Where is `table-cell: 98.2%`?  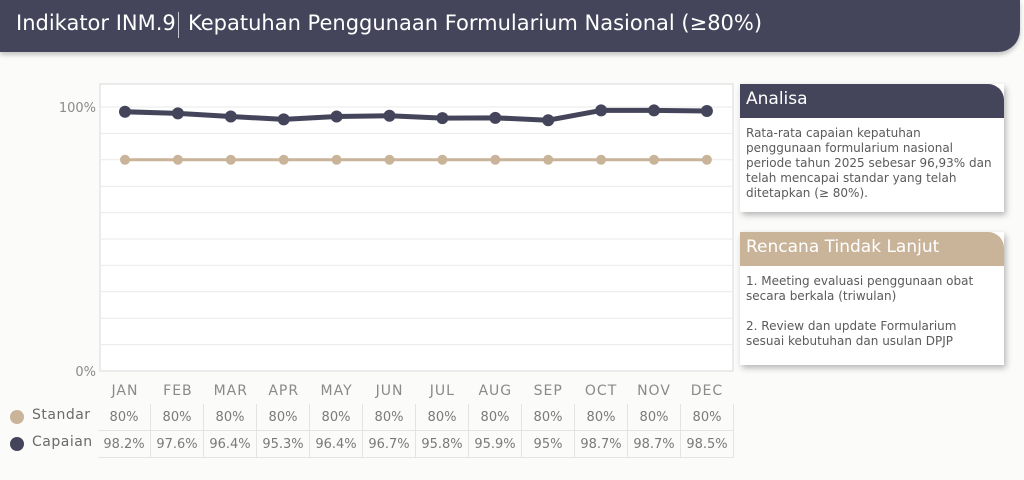
table-cell: 98.2% is located at coordinates (124, 444).